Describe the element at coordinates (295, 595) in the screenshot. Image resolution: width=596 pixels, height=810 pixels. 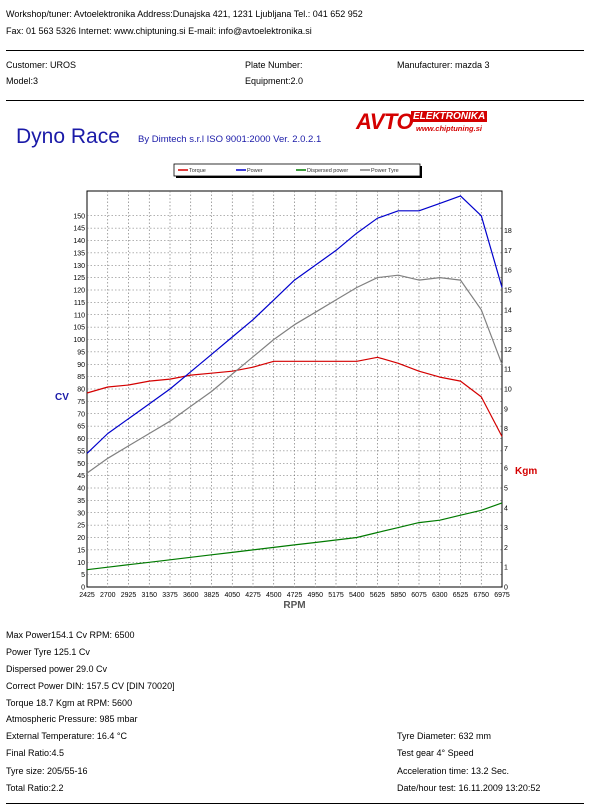
I see `x-tick-label: 4725` at that location.